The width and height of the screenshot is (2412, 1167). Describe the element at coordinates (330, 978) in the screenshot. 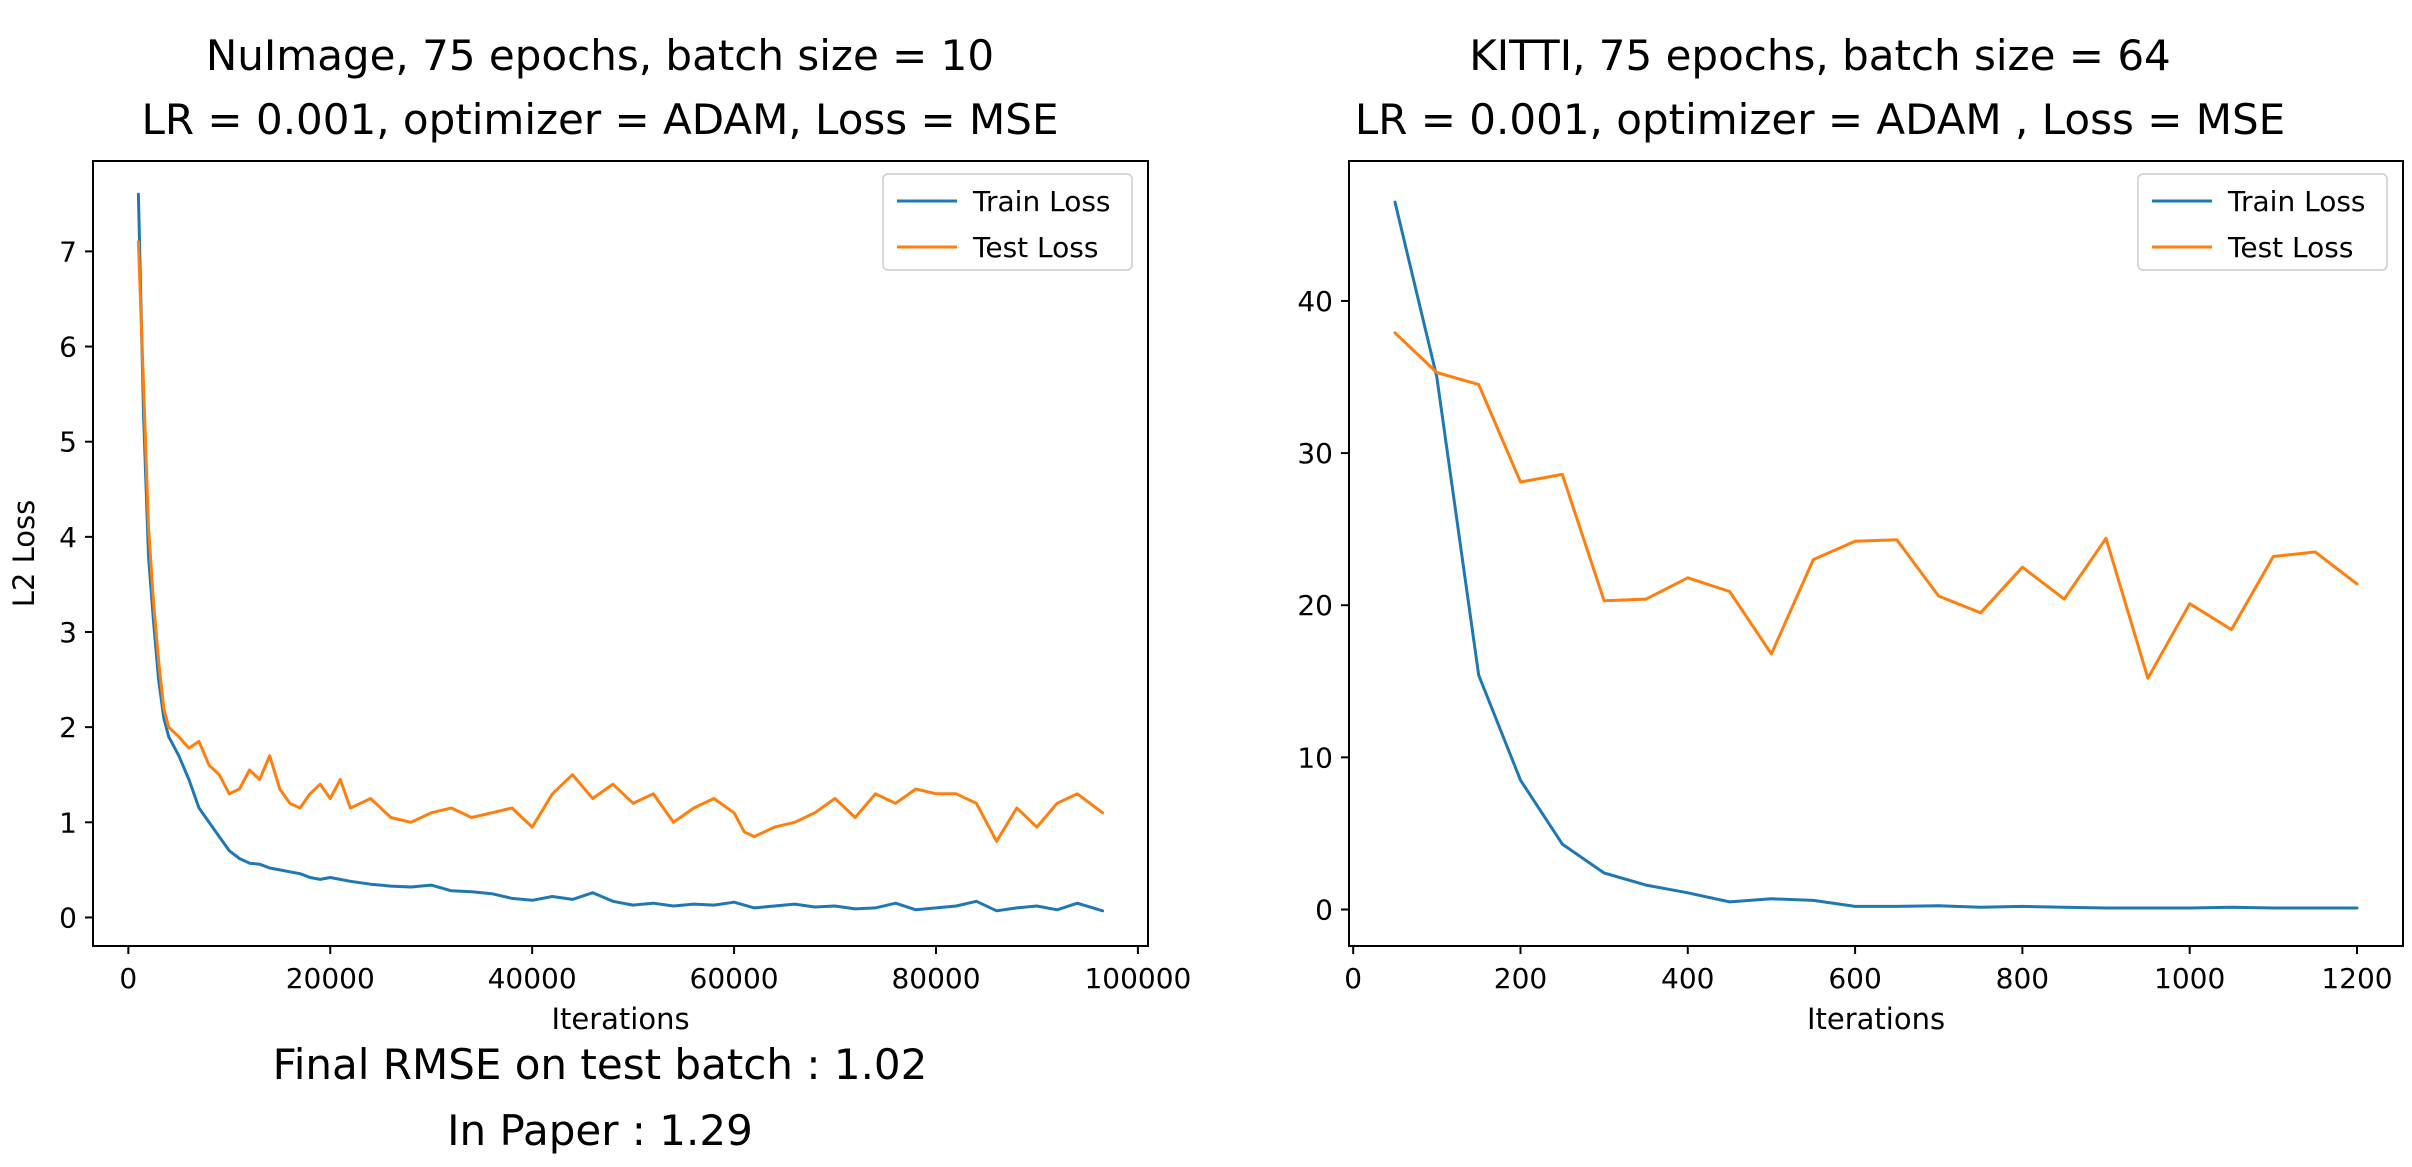

I see `x-tick-label: 20000` at that location.